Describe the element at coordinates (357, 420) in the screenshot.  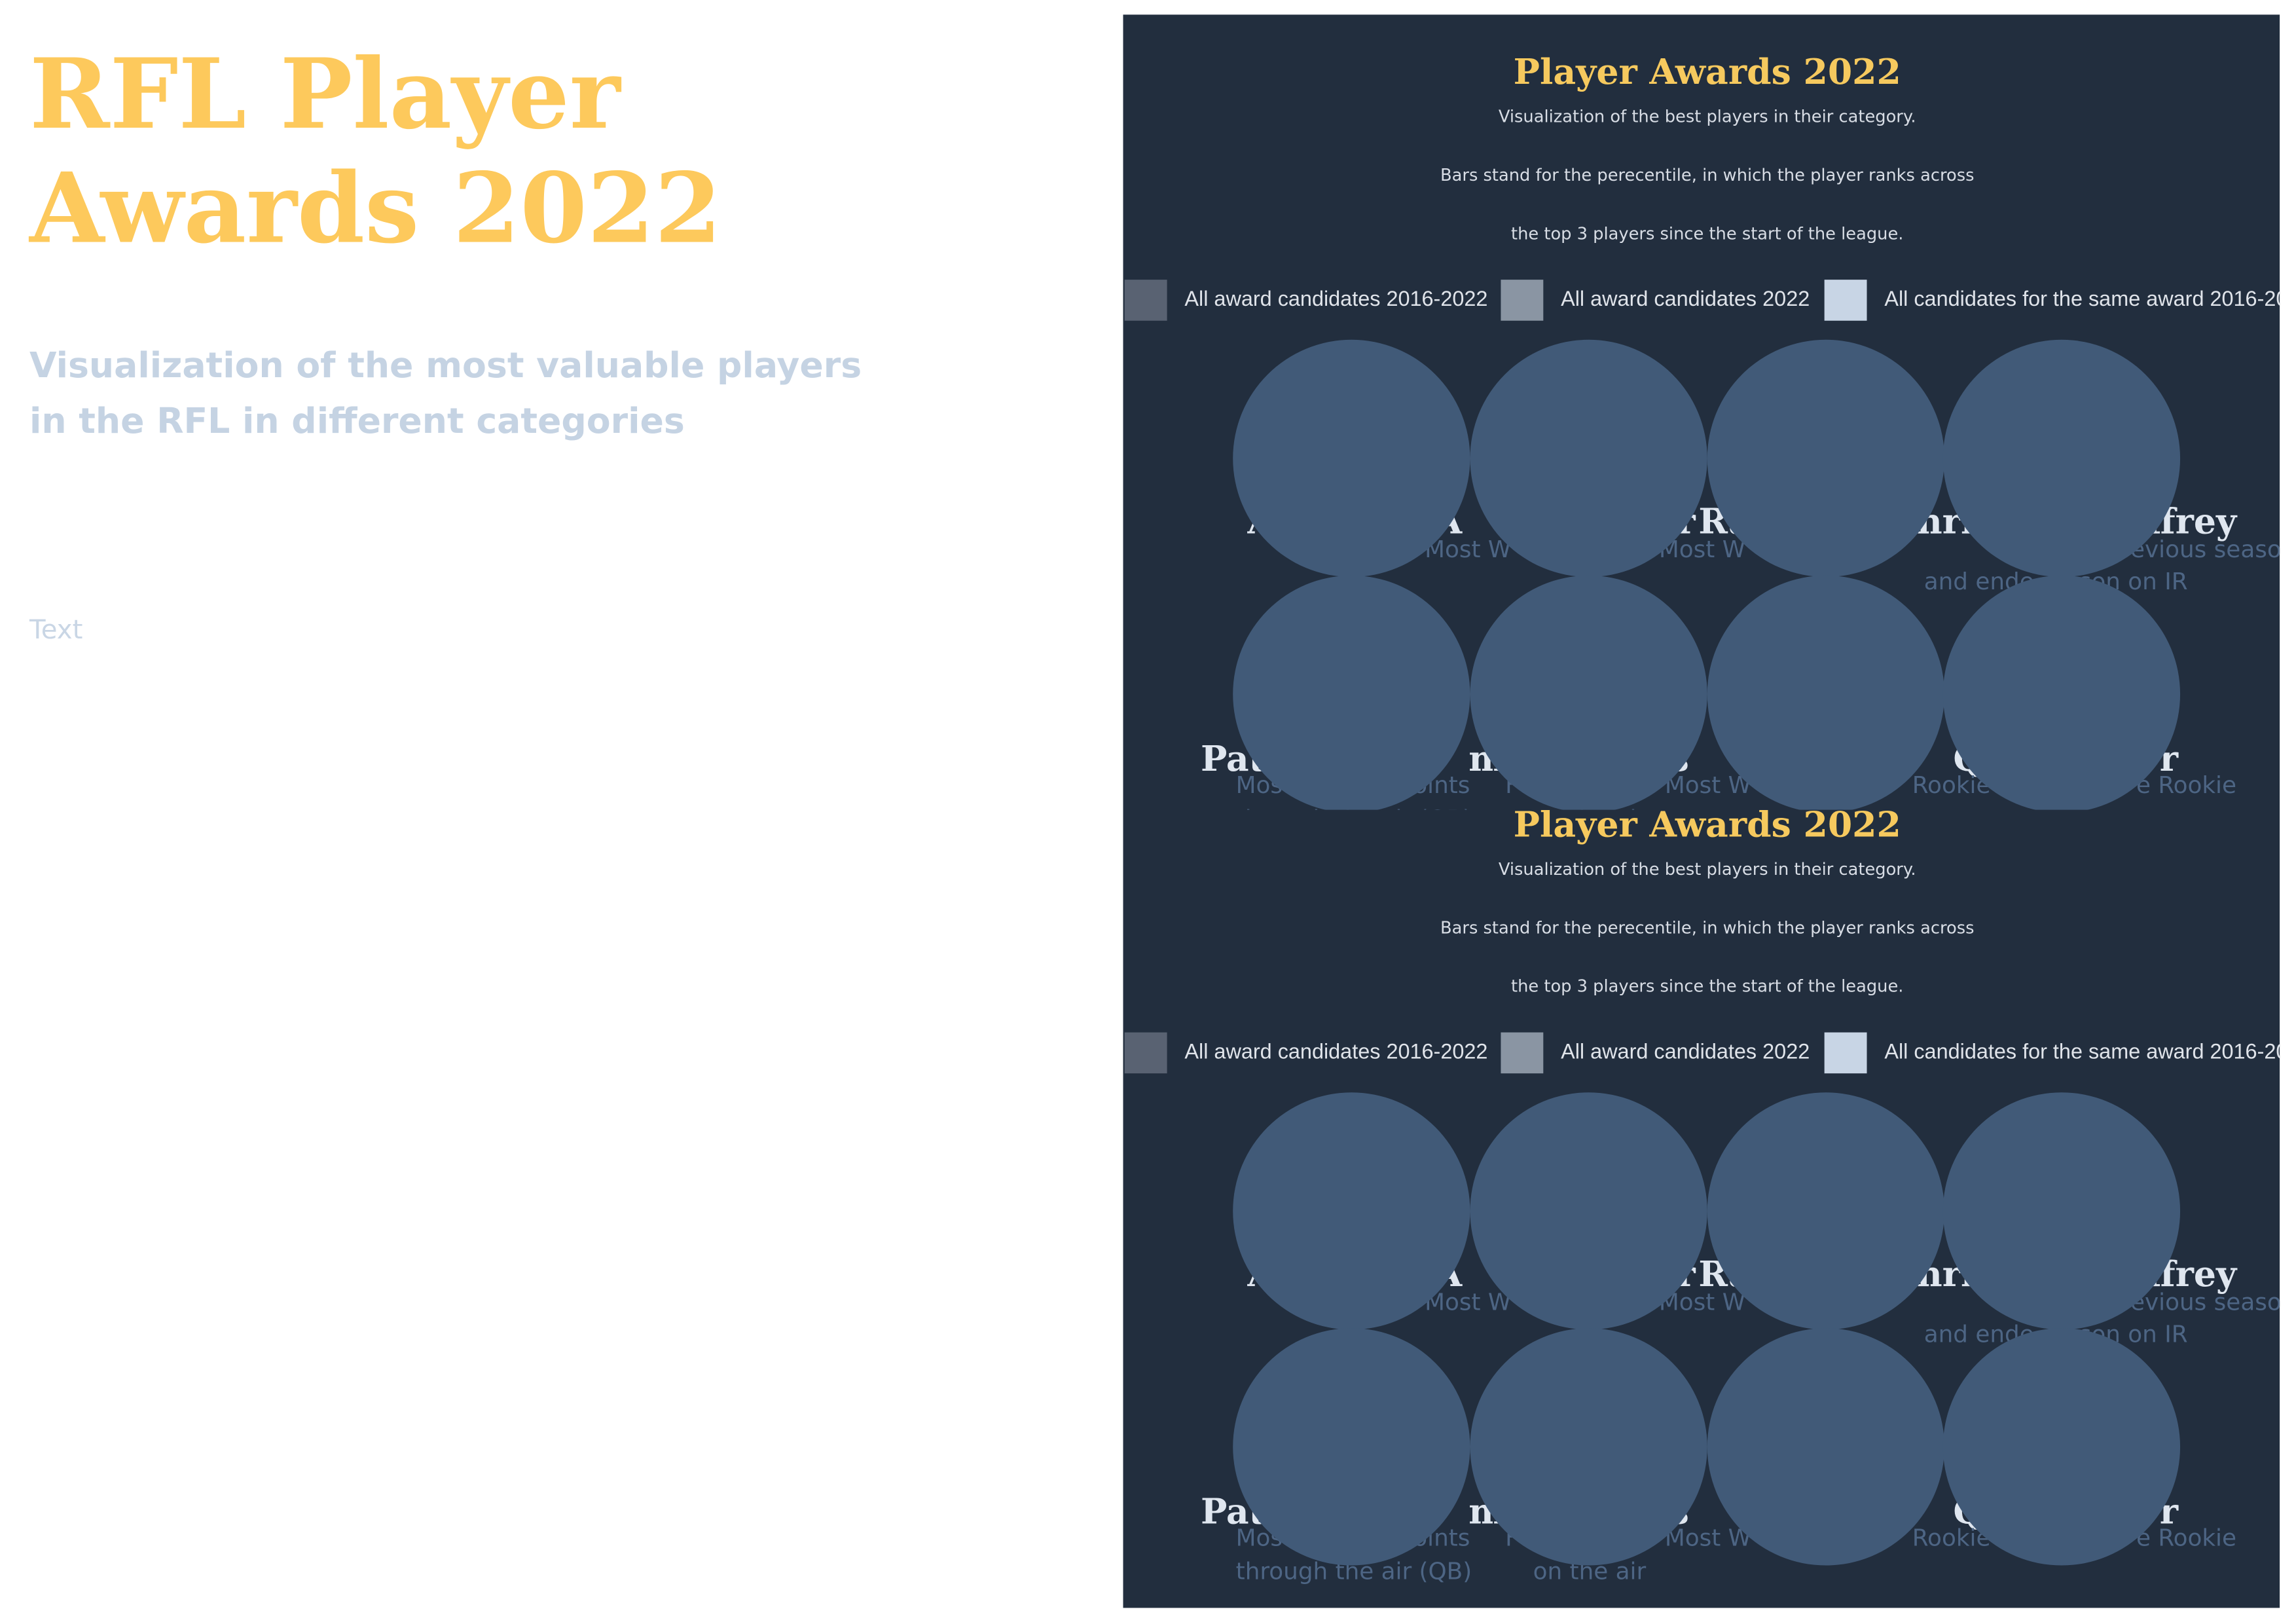
I see `poster-subtitle: in the RFL in different categories` at that location.